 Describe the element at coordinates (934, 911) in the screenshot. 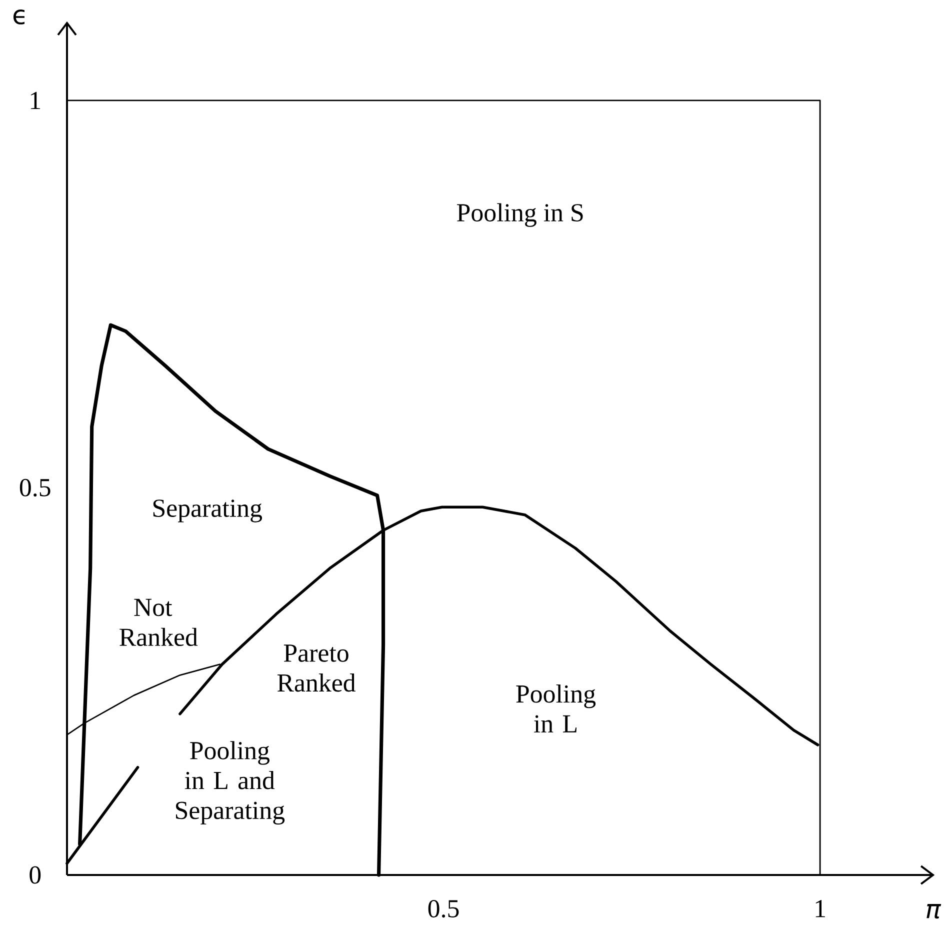

I see `x-axis-title: π` at that location.